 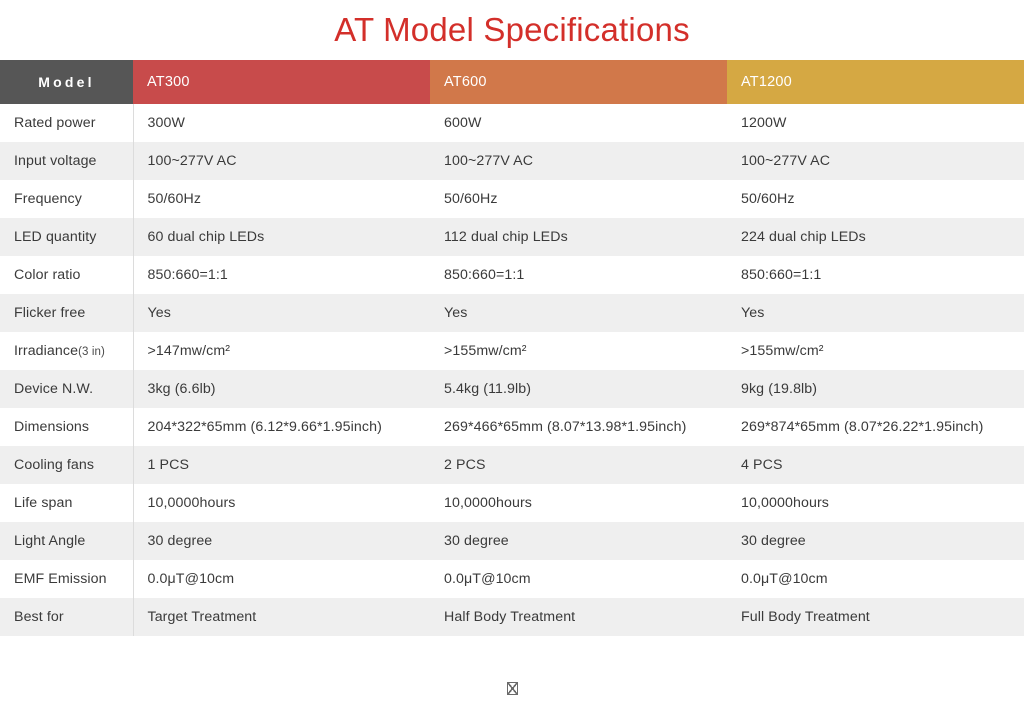 What do you see at coordinates (875, 617) in the screenshot?
I see `cell-at1200: Full Body Treatment` at bounding box center [875, 617].